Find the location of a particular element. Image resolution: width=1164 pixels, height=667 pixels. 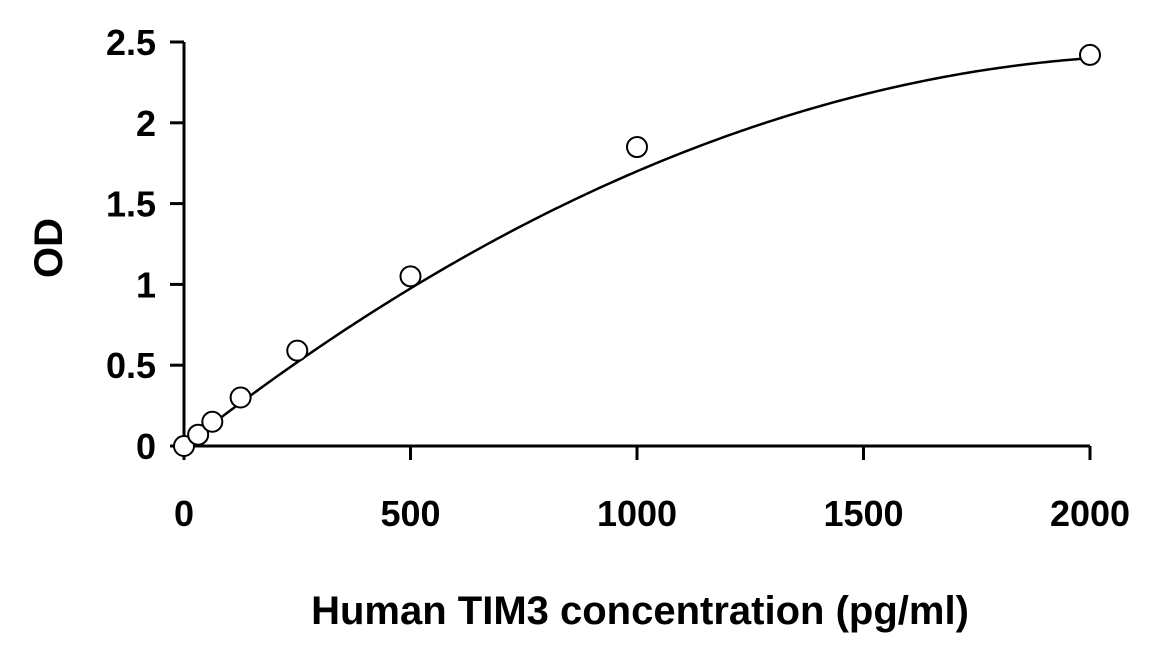

y-axis-title: OD is located at coordinates (49, 248).